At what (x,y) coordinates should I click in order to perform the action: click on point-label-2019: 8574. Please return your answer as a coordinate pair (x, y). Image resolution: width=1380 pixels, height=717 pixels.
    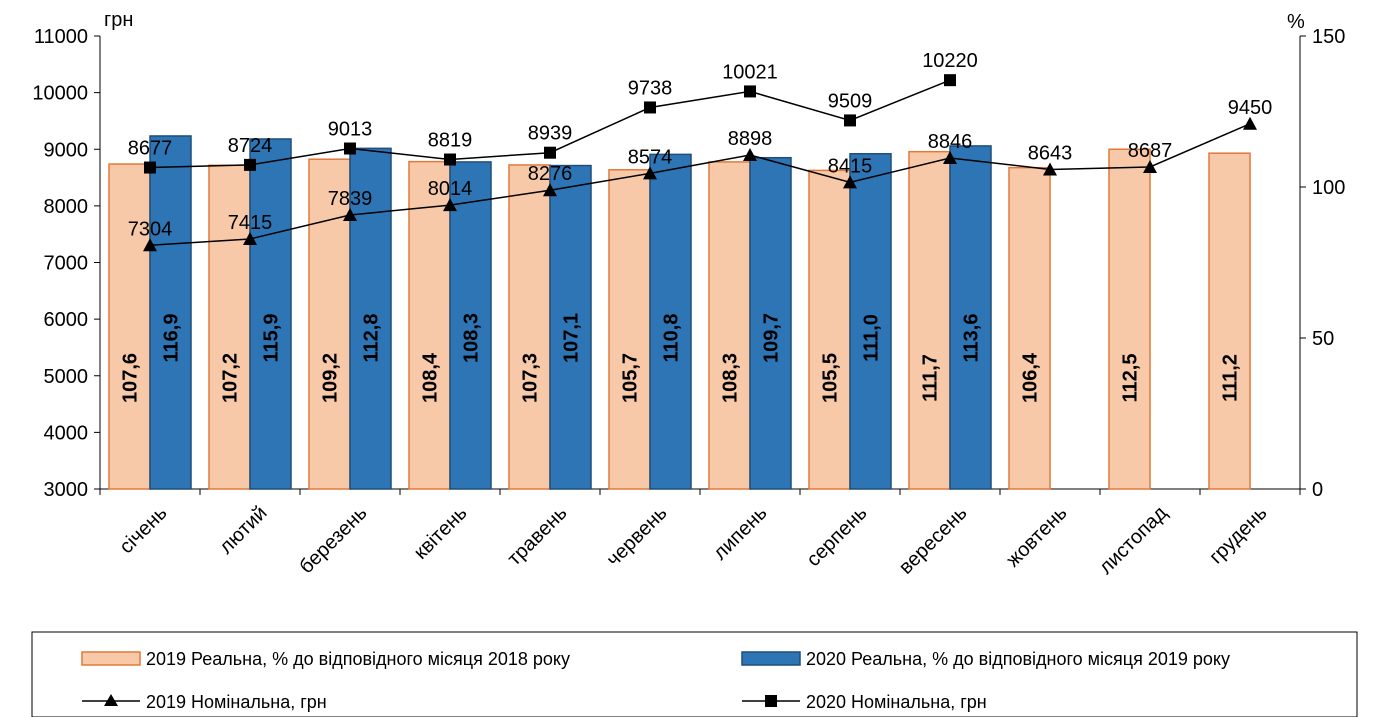
    Looking at the image, I should click on (650, 157).